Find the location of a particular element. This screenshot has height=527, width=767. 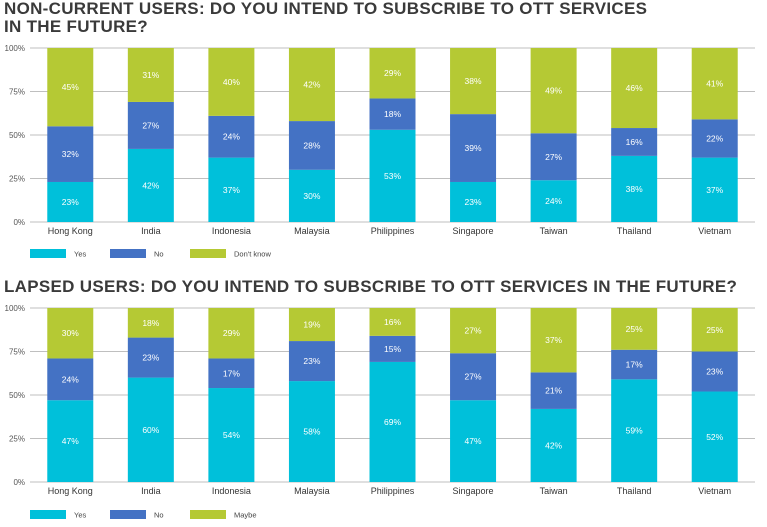

y-tick-label: 25% is located at coordinates (17, 179).